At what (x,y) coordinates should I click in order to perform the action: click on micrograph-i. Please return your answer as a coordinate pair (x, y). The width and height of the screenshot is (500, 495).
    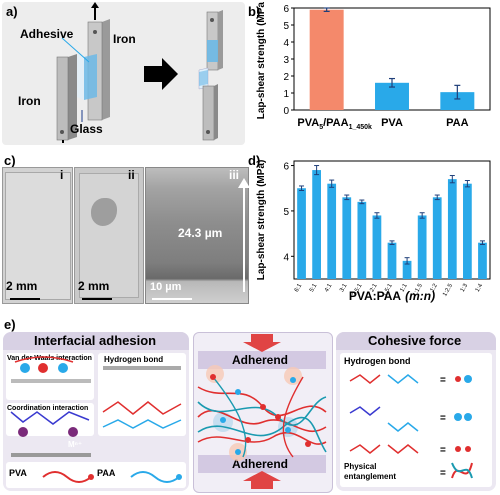
    Looking at the image, I should click on (37, 235).